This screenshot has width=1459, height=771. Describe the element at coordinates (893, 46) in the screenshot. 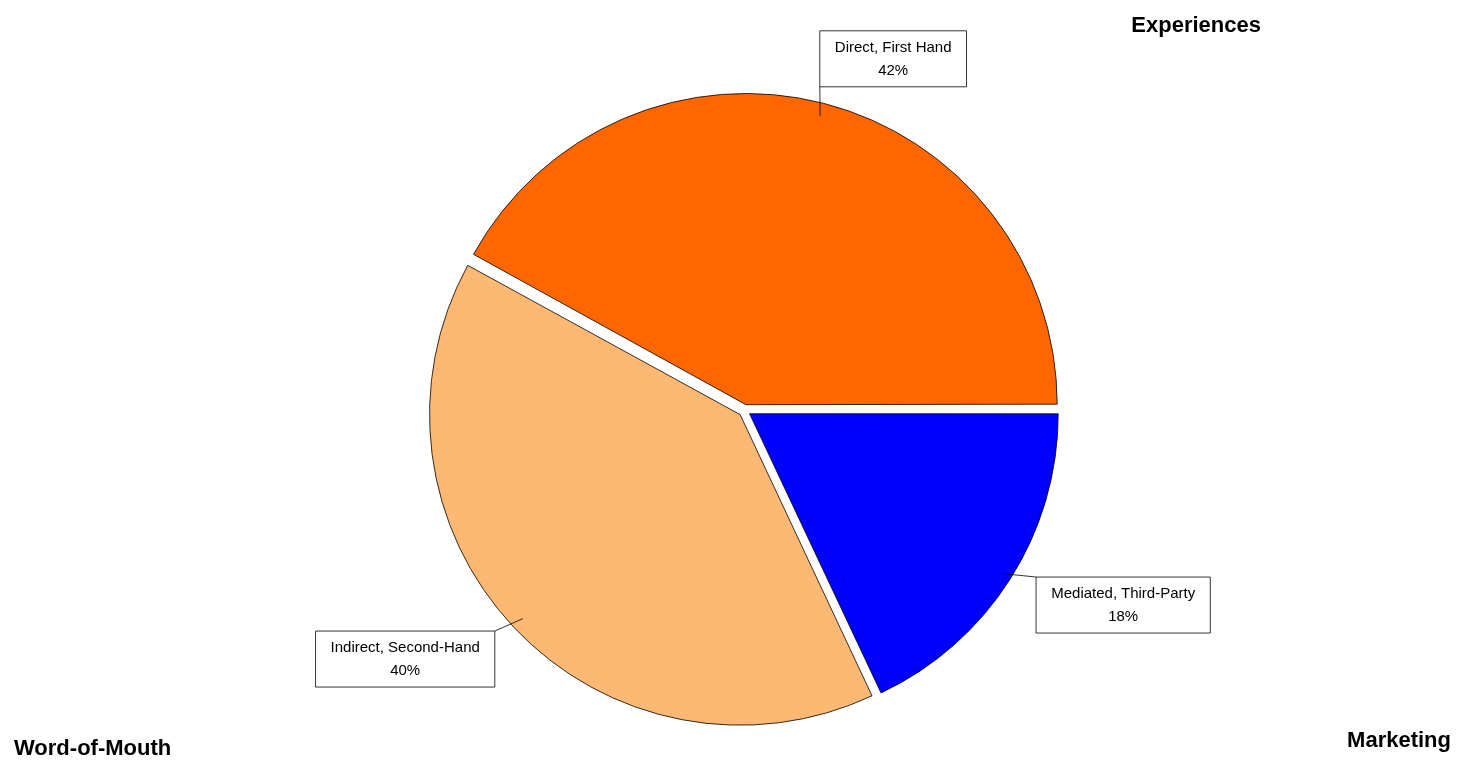

I see `slice-label: Direct, First Hand` at that location.